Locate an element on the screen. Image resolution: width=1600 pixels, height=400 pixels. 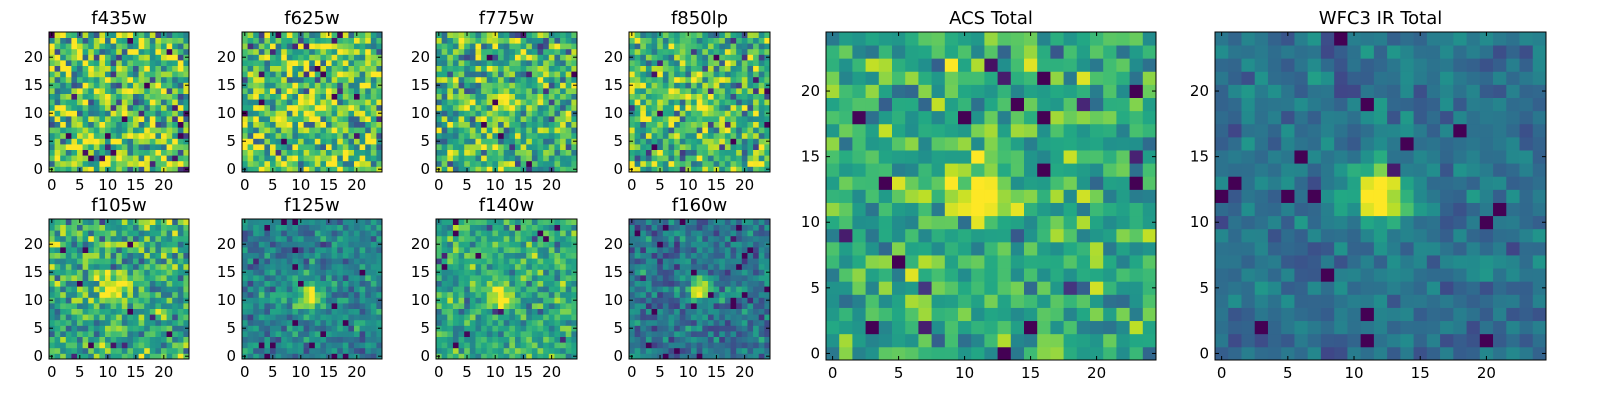
y-tick-label: 10 is located at coordinates (420, 113).